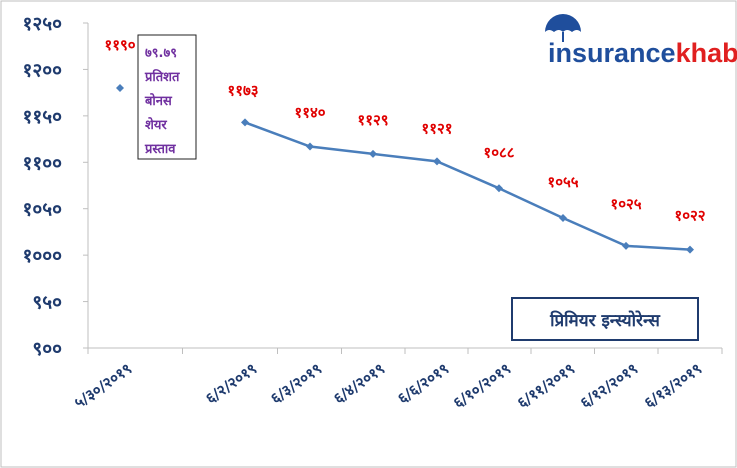  I want to click on data-label: ११९०, so click(119, 45).